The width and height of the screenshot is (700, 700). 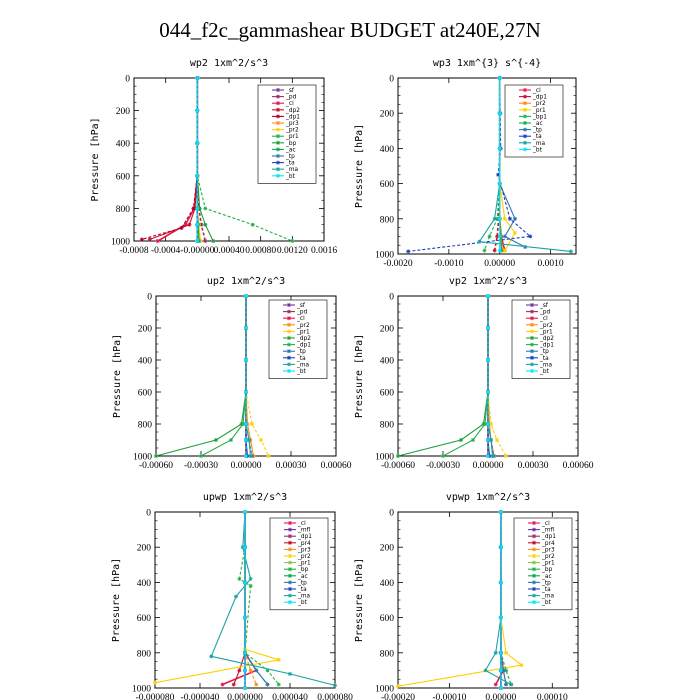 What do you see at coordinates (398, 264) in the screenshot?
I see `x-tick-label: -0.0020` at bounding box center [398, 264].